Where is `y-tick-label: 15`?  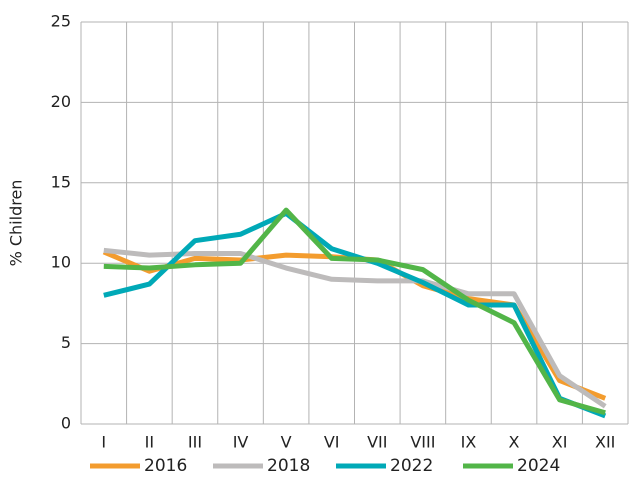 y-tick-label: 15 is located at coordinates (61, 181).